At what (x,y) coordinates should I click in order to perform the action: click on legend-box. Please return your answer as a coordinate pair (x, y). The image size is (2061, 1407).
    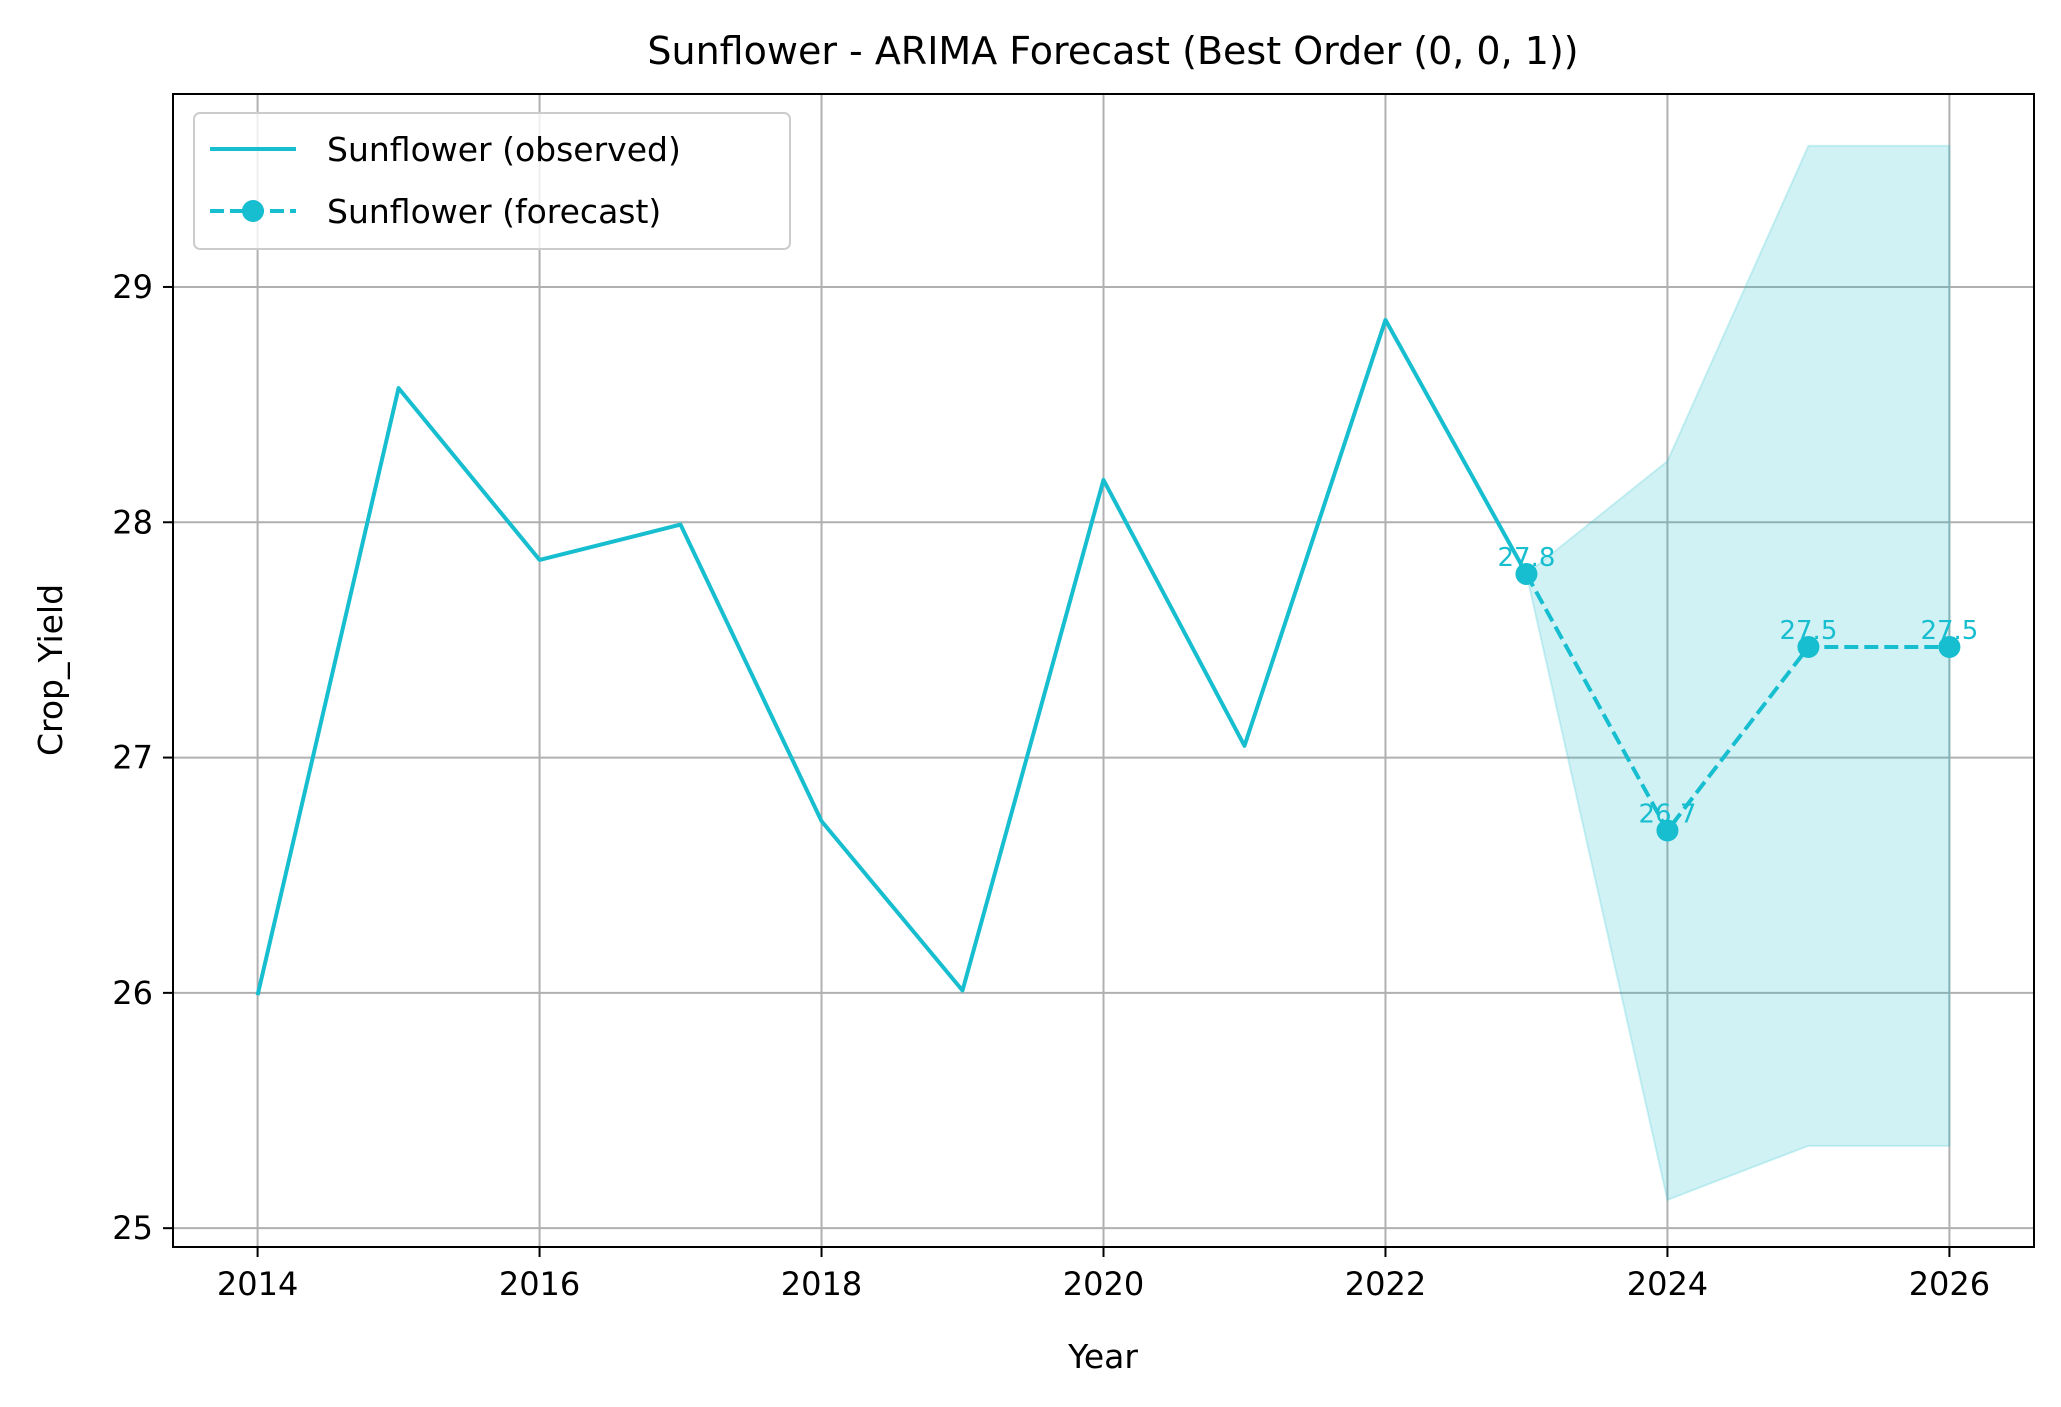
    Looking at the image, I should click on (492, 181).